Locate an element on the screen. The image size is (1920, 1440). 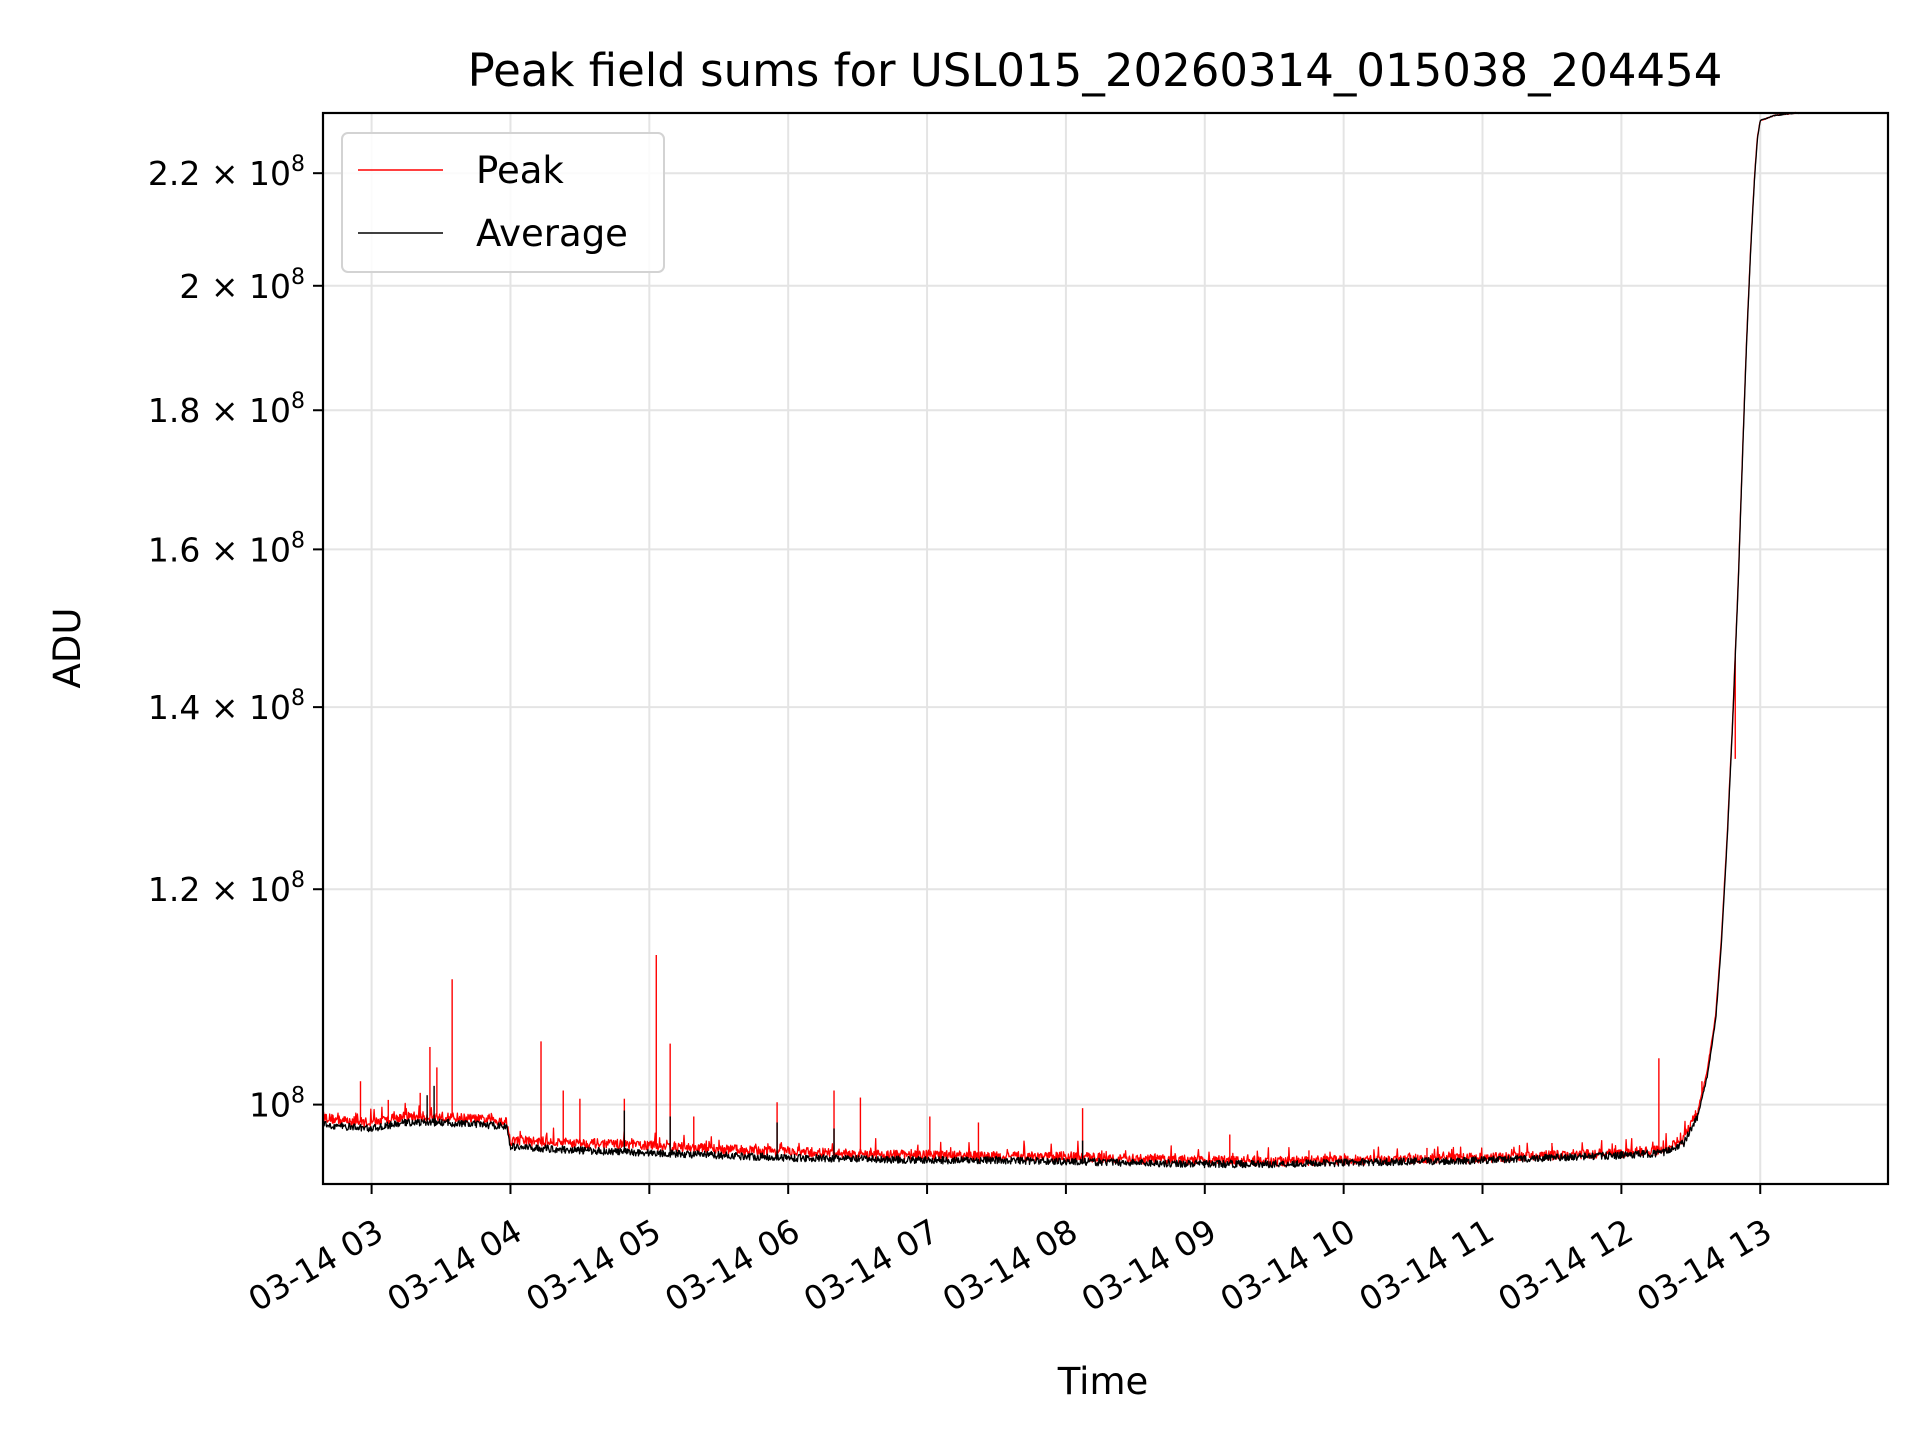
y-axis-label: ADU is located at coordinates (67, 648).